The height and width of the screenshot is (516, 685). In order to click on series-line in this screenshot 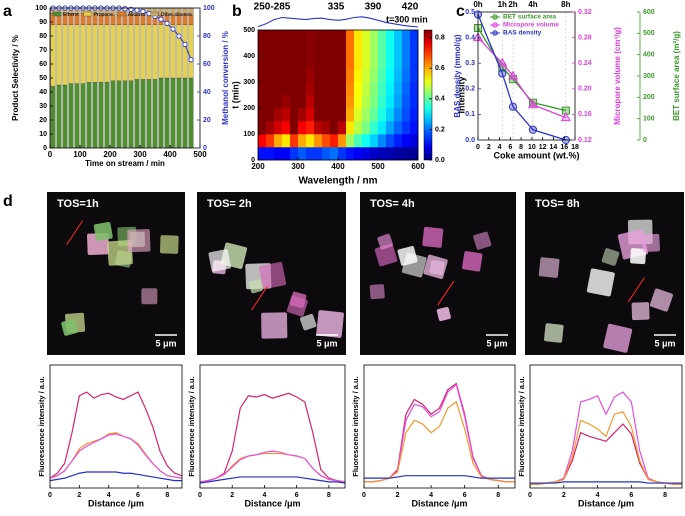, I will do `click(522, 77)`.